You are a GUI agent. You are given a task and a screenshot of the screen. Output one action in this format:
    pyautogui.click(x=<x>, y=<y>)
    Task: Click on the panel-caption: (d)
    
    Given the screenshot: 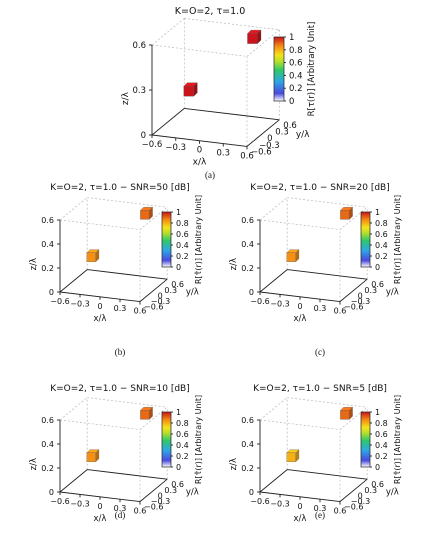 What is the action you would take?
    pyautogui.click(x=120, y=515)
    